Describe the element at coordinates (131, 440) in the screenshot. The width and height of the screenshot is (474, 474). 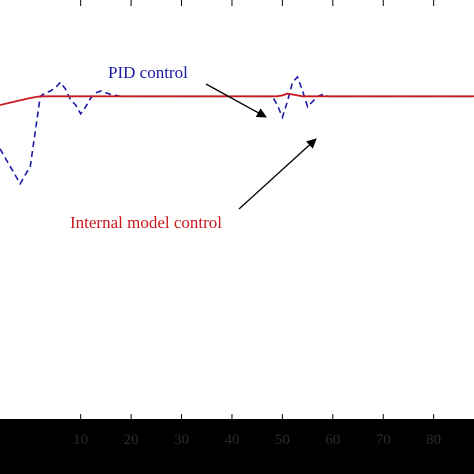
I see `x-tick-label-20: 20` at that location.